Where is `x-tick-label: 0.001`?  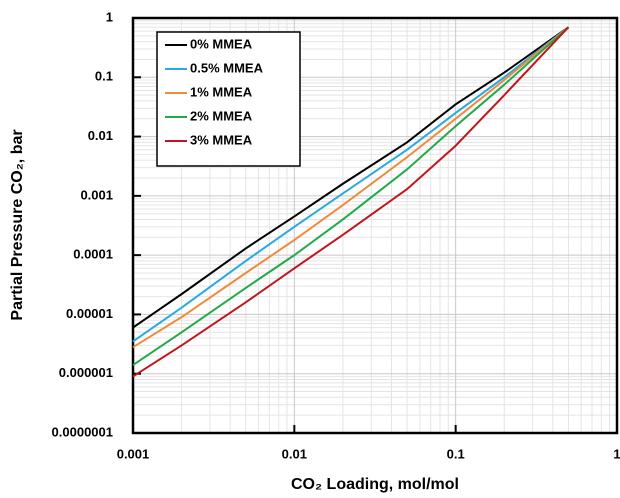
x-tick-label: 0.001 is located at coordinates (133, 453).